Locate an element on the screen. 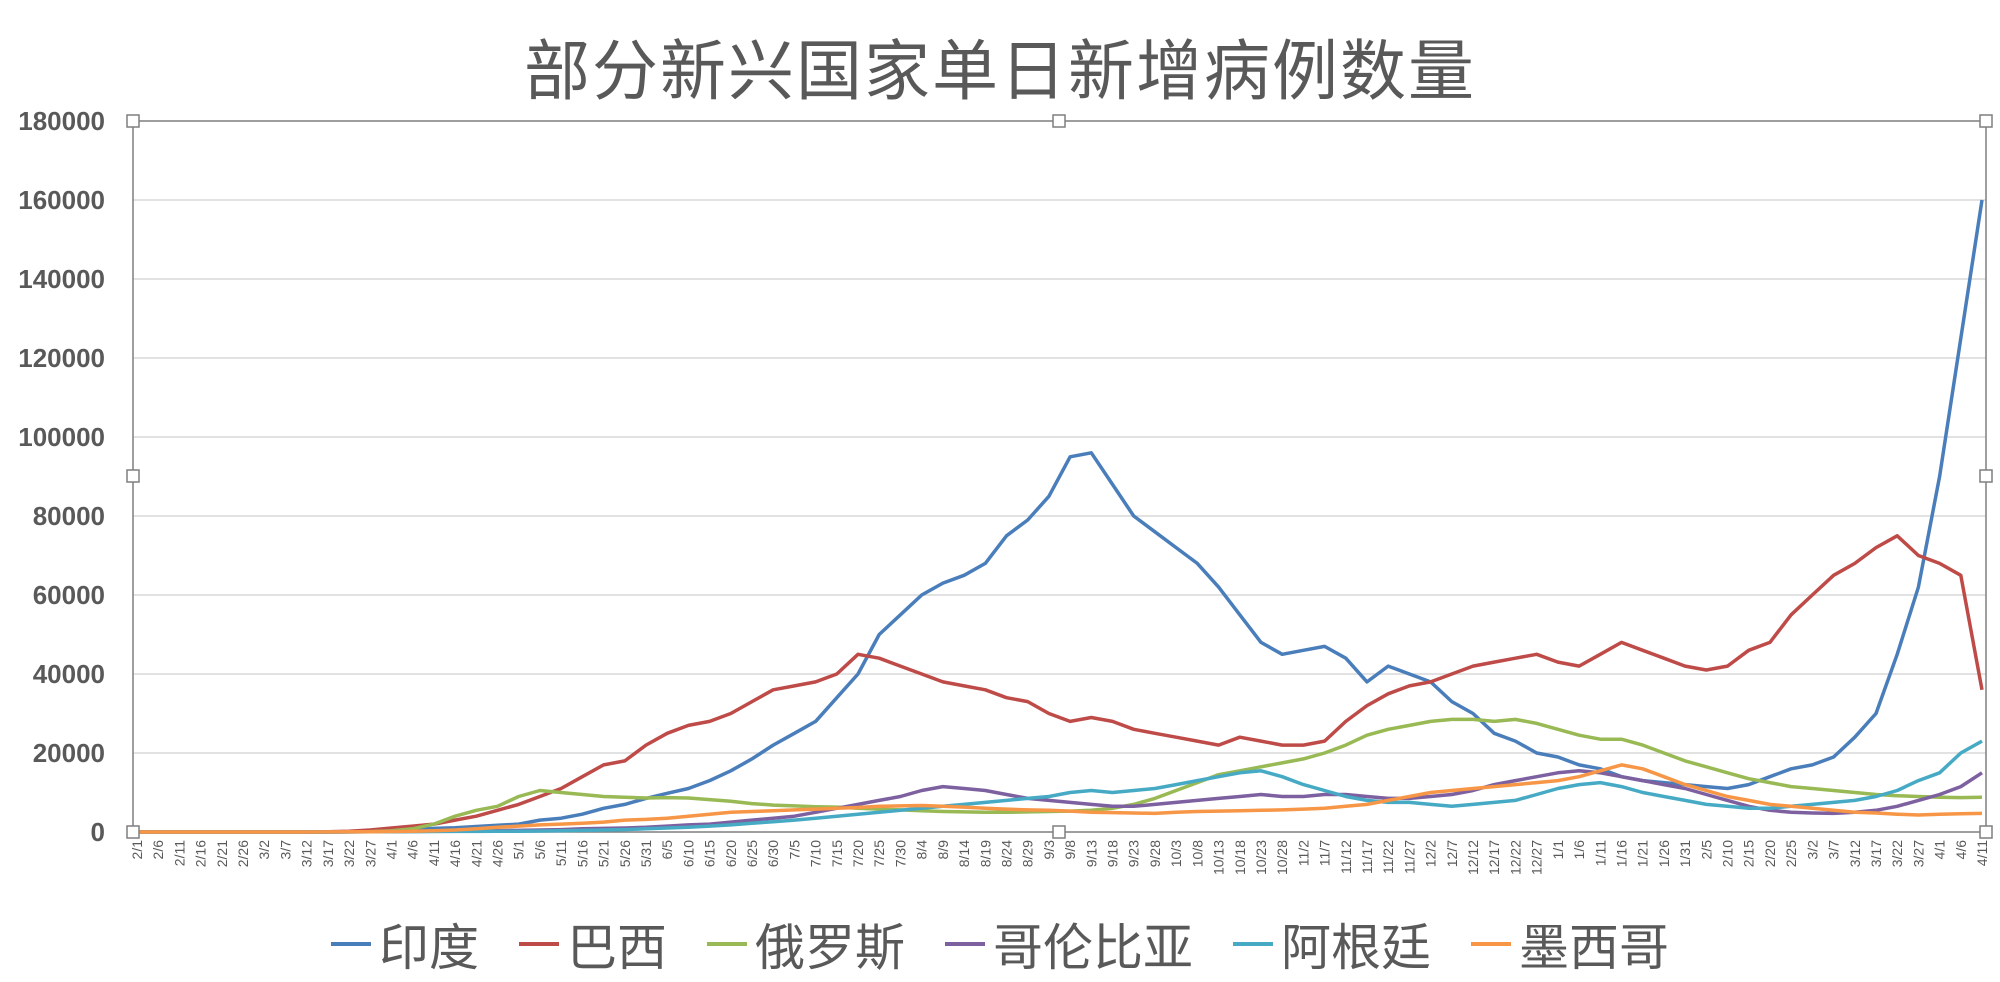 The width and height of the screenshot is (2000, 982). x-tick-label: 5/11 is located at coordinates (561, 853).